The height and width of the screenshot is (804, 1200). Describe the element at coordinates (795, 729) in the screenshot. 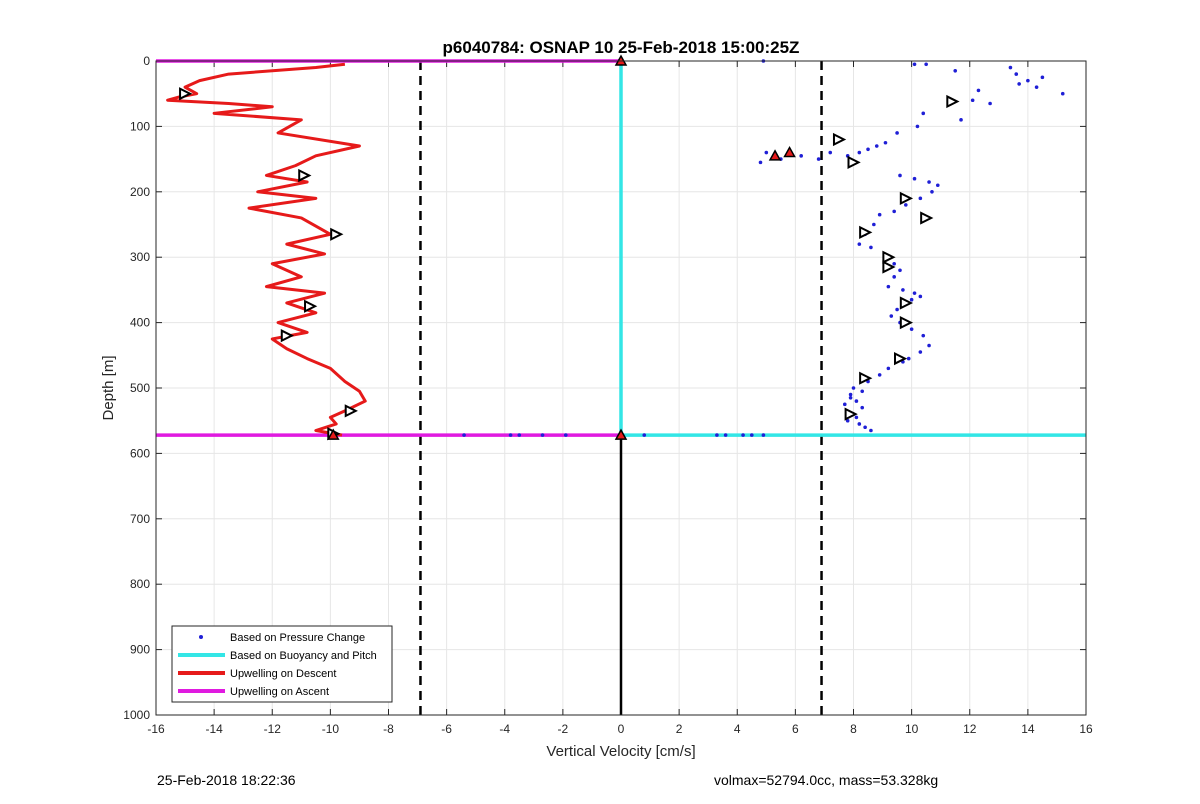

I see `x-tick-label: 6` at that location.